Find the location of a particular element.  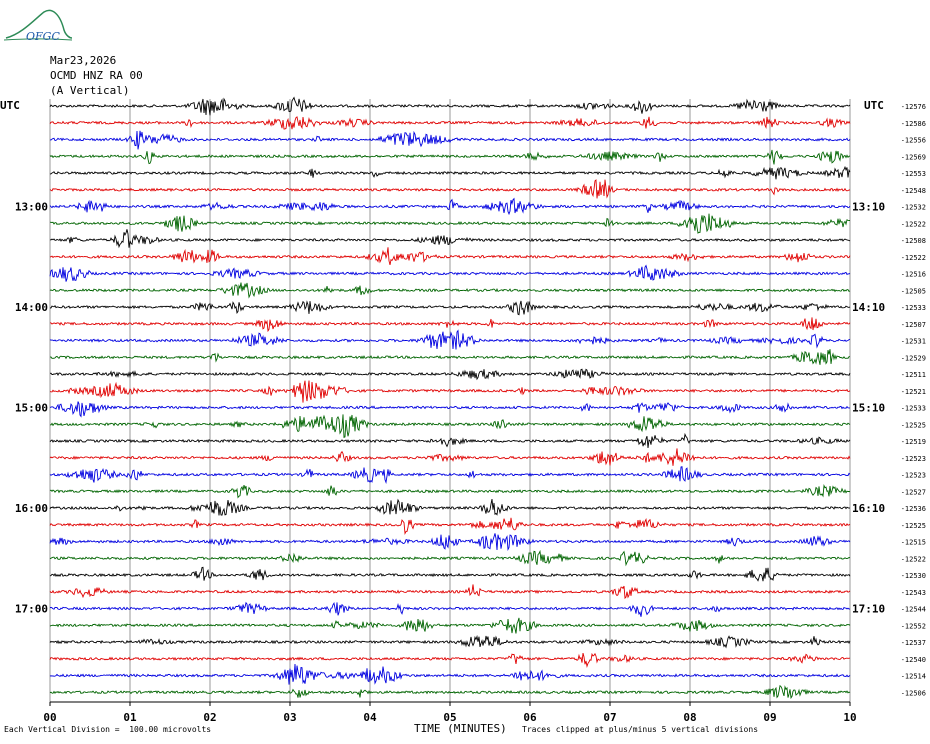

trace-offset-label: -12544 is located at coordinates (913, 610).